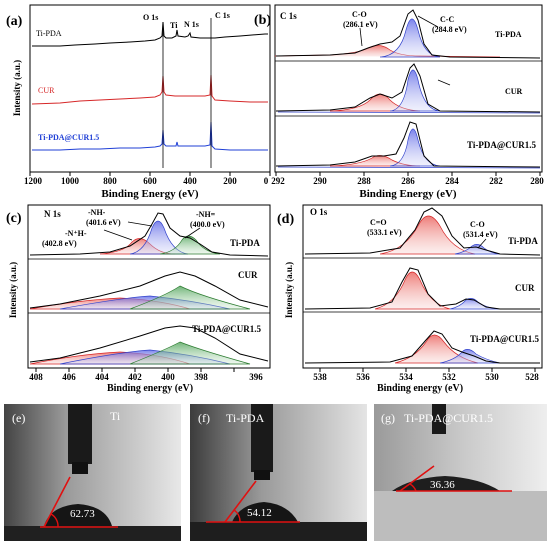 Image resolution: width=550 pixels, height=549 pixels. I want to click on panel-d-xtick: 538, so click(320, 377).